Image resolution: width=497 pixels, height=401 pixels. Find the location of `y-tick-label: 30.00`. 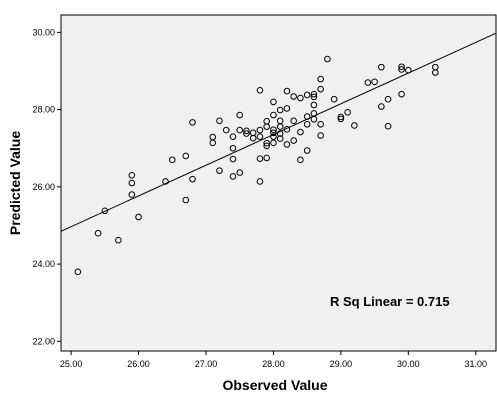

y-tick-label: 30.00 is located at coordinates (43, 32).